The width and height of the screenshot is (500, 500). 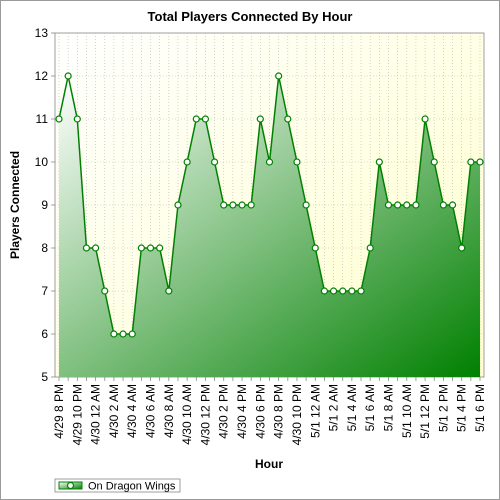 What do you see at coordinates (443, 408) in the screenshot?
I see `x-tick-label: 5/1 2 PM` at bounding box center [443, 408].